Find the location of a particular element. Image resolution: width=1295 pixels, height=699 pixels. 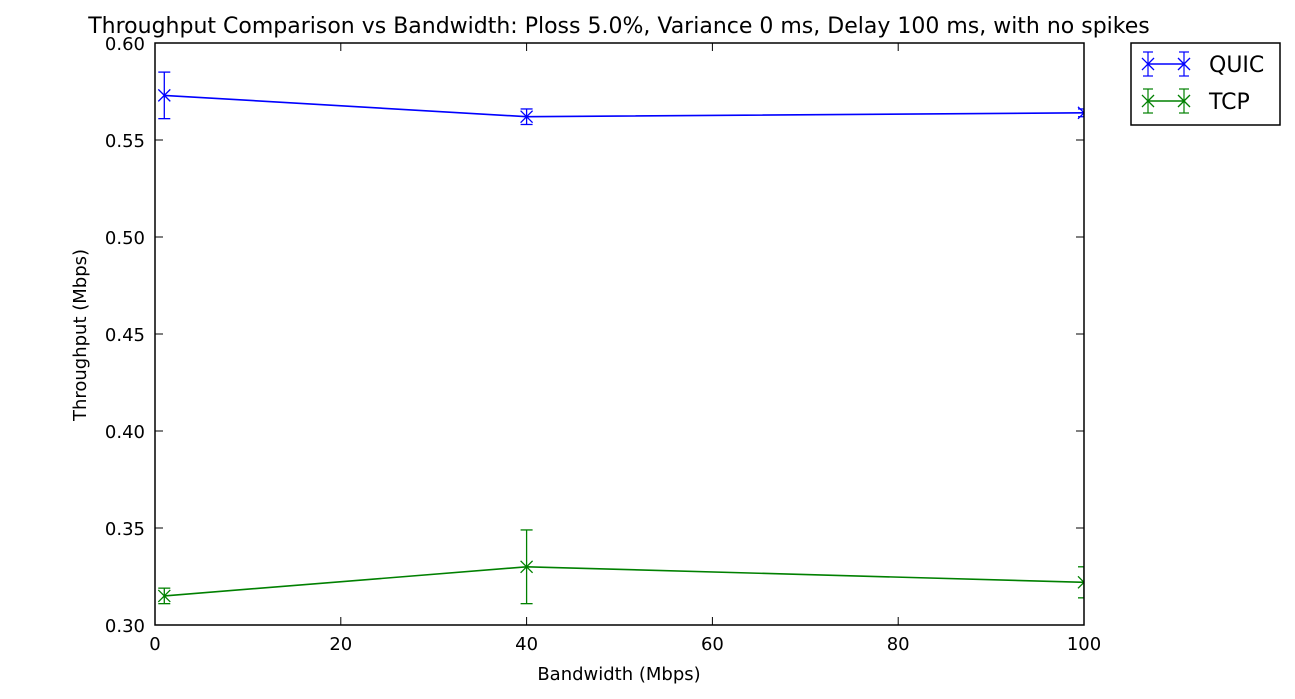

x-tick-label: 40 is located at coordinates (526, 644).